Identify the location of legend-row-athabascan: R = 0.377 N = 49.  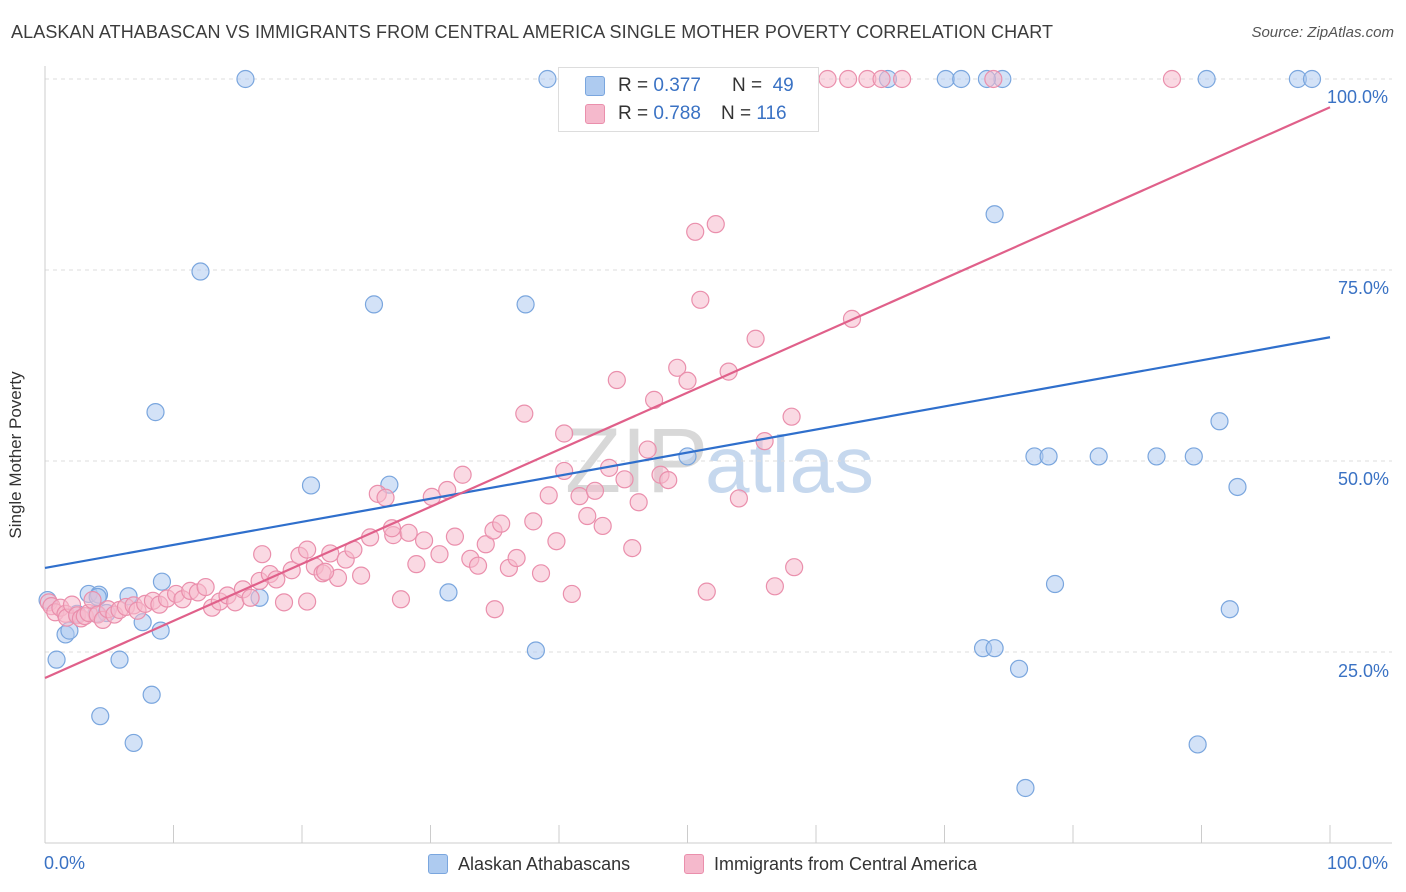
(689, 86).